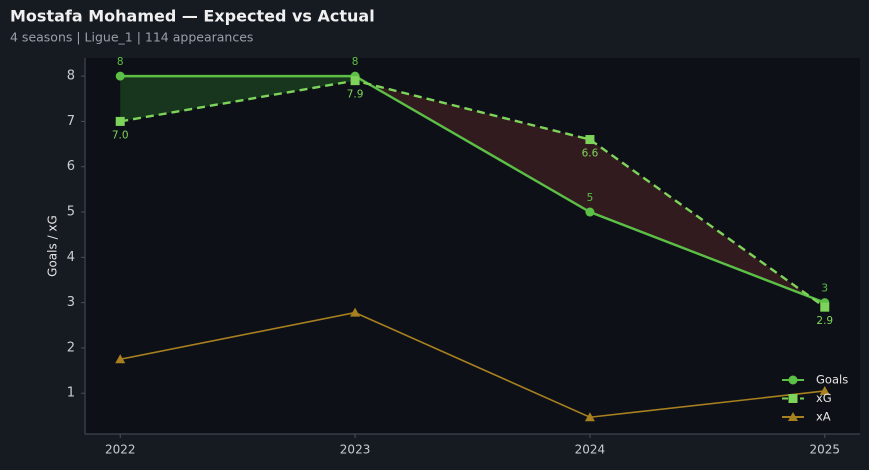 Image resolution: width=869 pixels, height=470 pixels. Describe the element at coordinates (71, 302) in the screenshot. I see `y-tick-label: 3` at that location.